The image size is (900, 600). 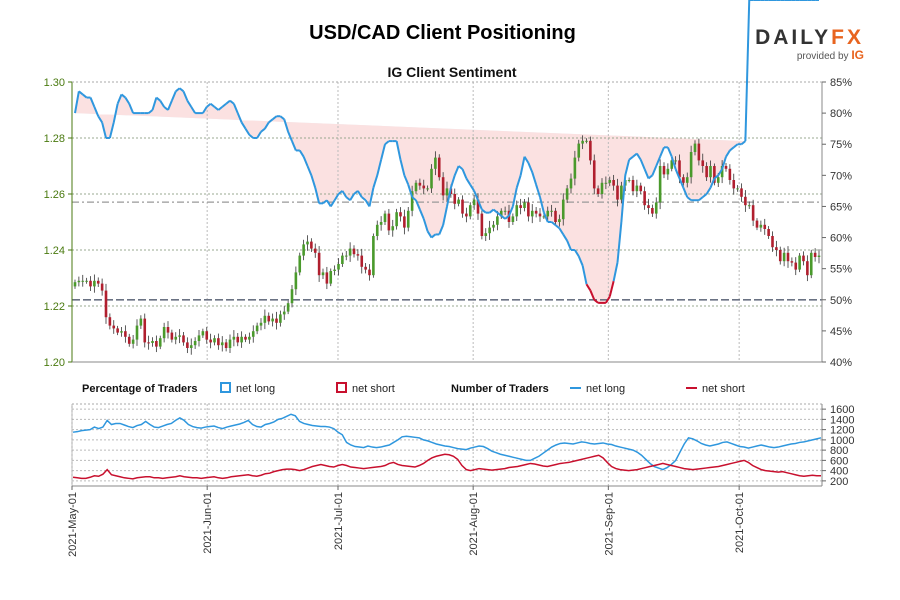 I want to click on count-axis-label: 1600, so click(x=842, y=410).